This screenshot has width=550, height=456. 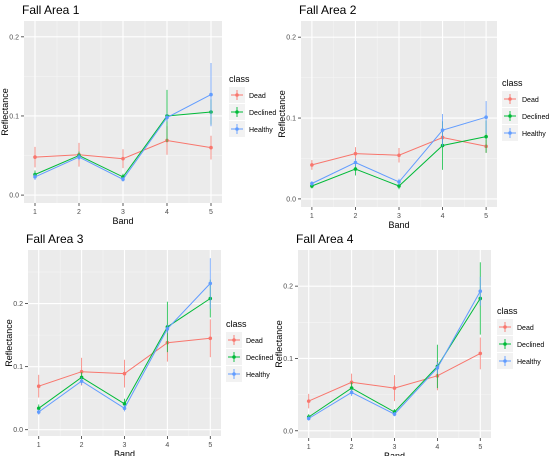 What do you see at coordinates (325, 239) in the screenshot?
I see `chart-title: Fall Area 4` at bounding box center [325, 239].